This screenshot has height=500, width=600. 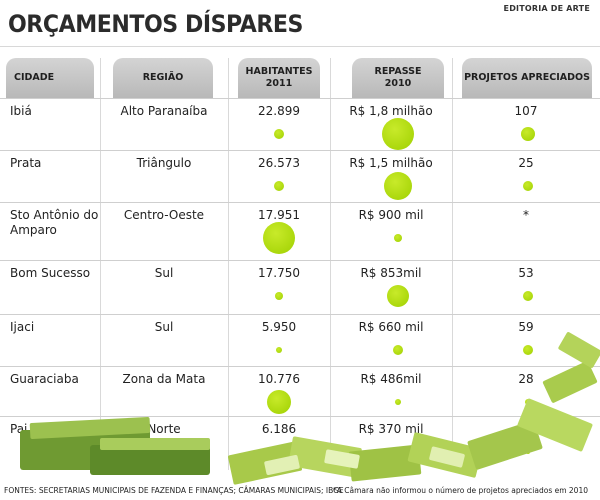 What do you see at coordinates (300, 46) in the screenshot?
I see `title-divider` at bounding box center [300, 46].